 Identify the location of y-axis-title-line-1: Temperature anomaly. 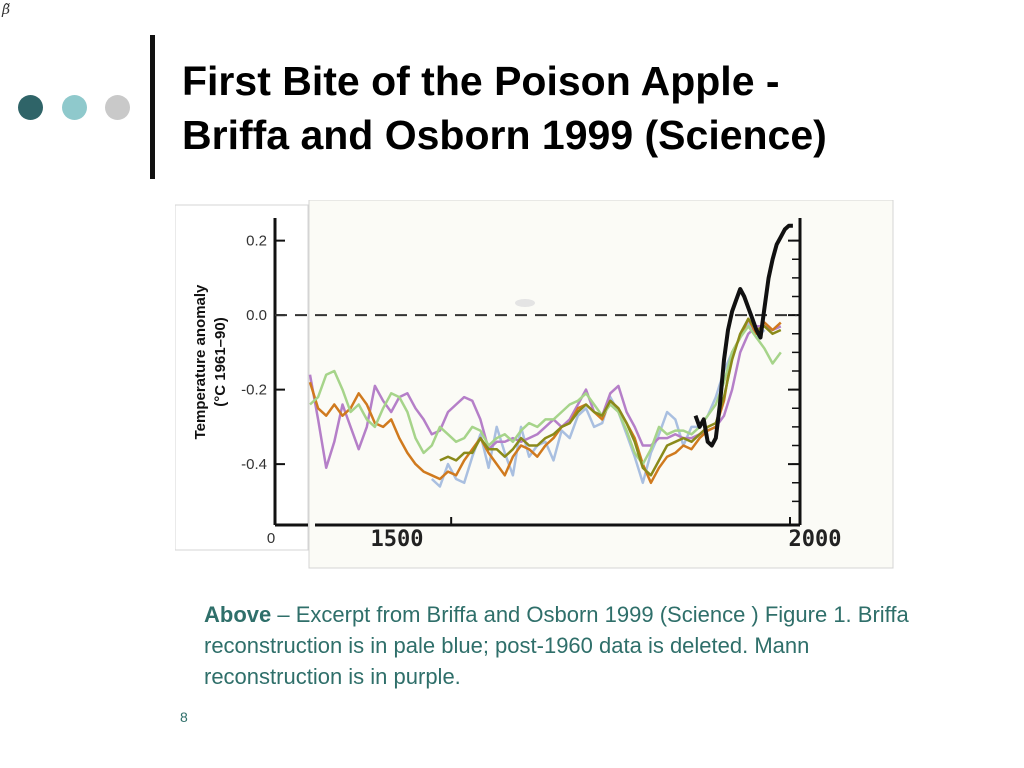
(200, 361).